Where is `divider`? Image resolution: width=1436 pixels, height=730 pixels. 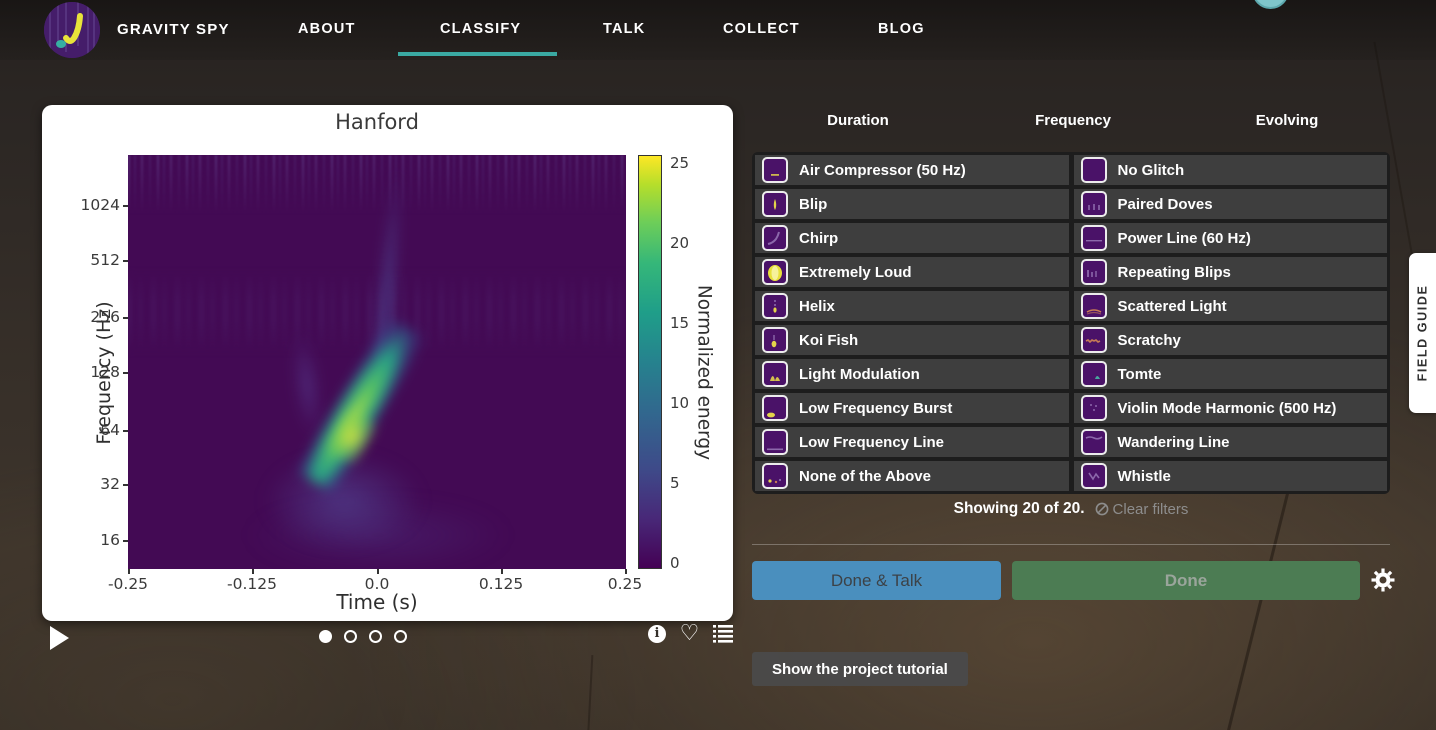
divider is located at coordinates (1071, 544).